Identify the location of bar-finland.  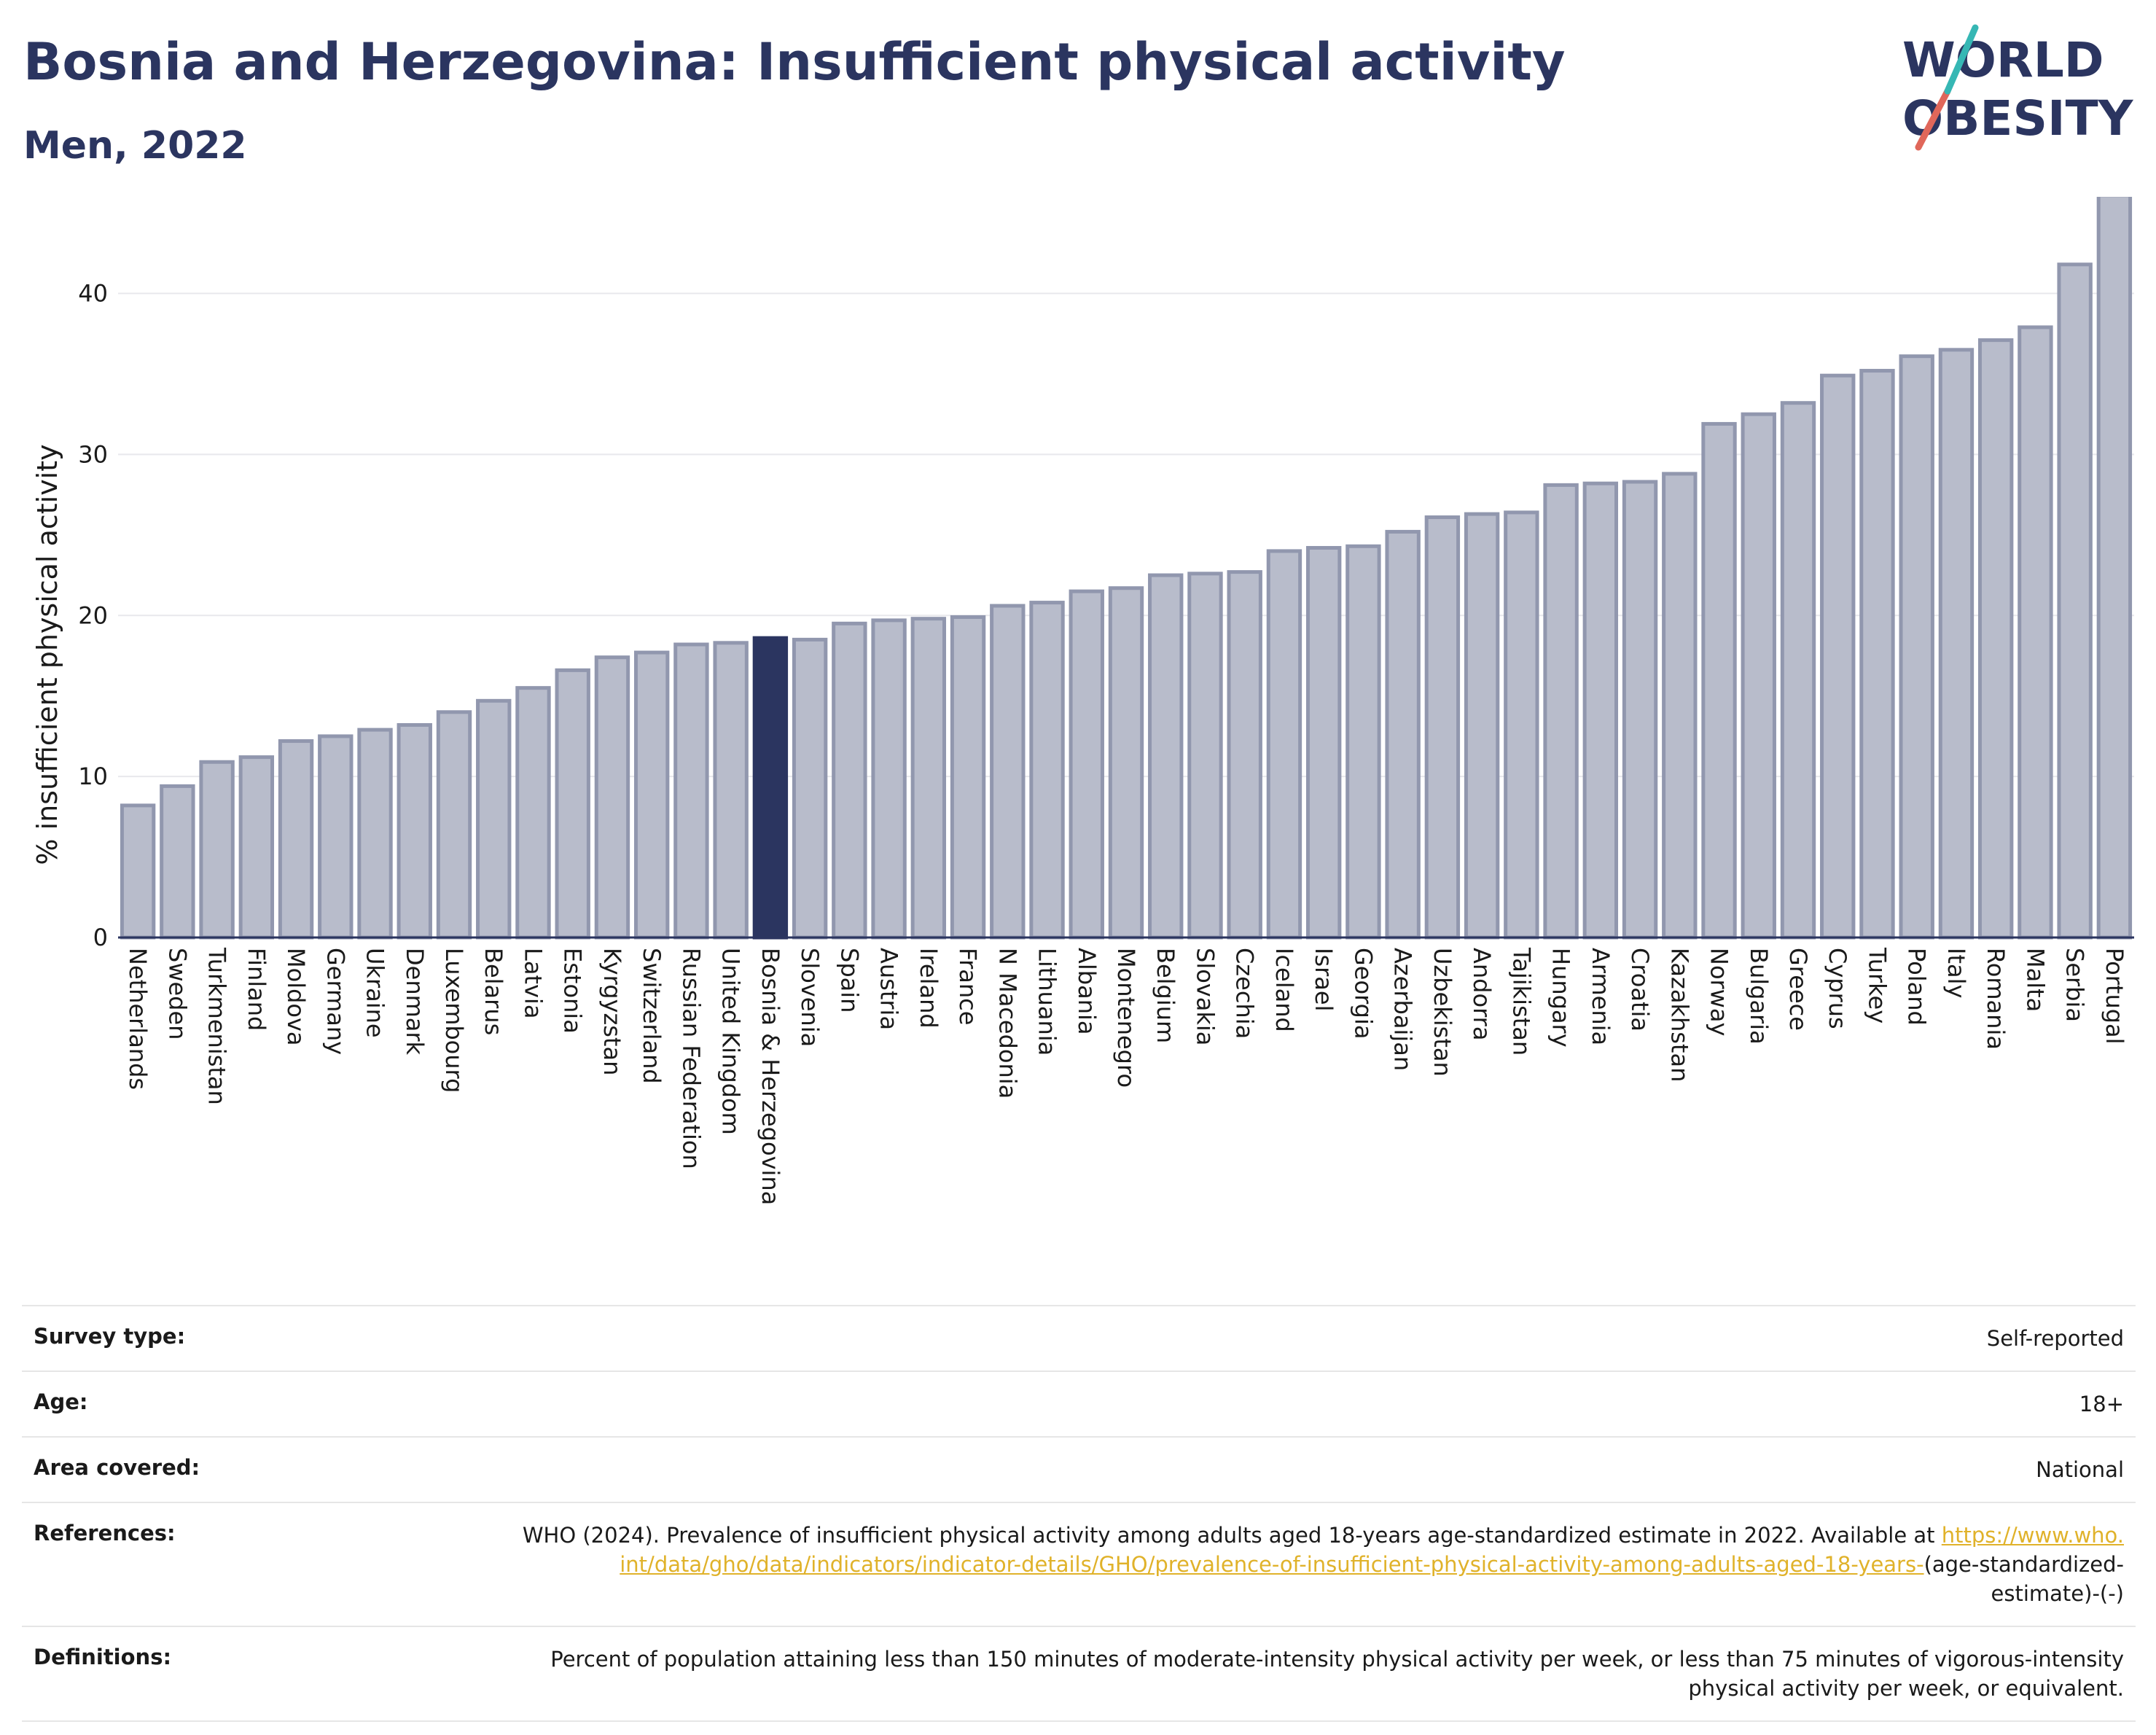
(256, 847).